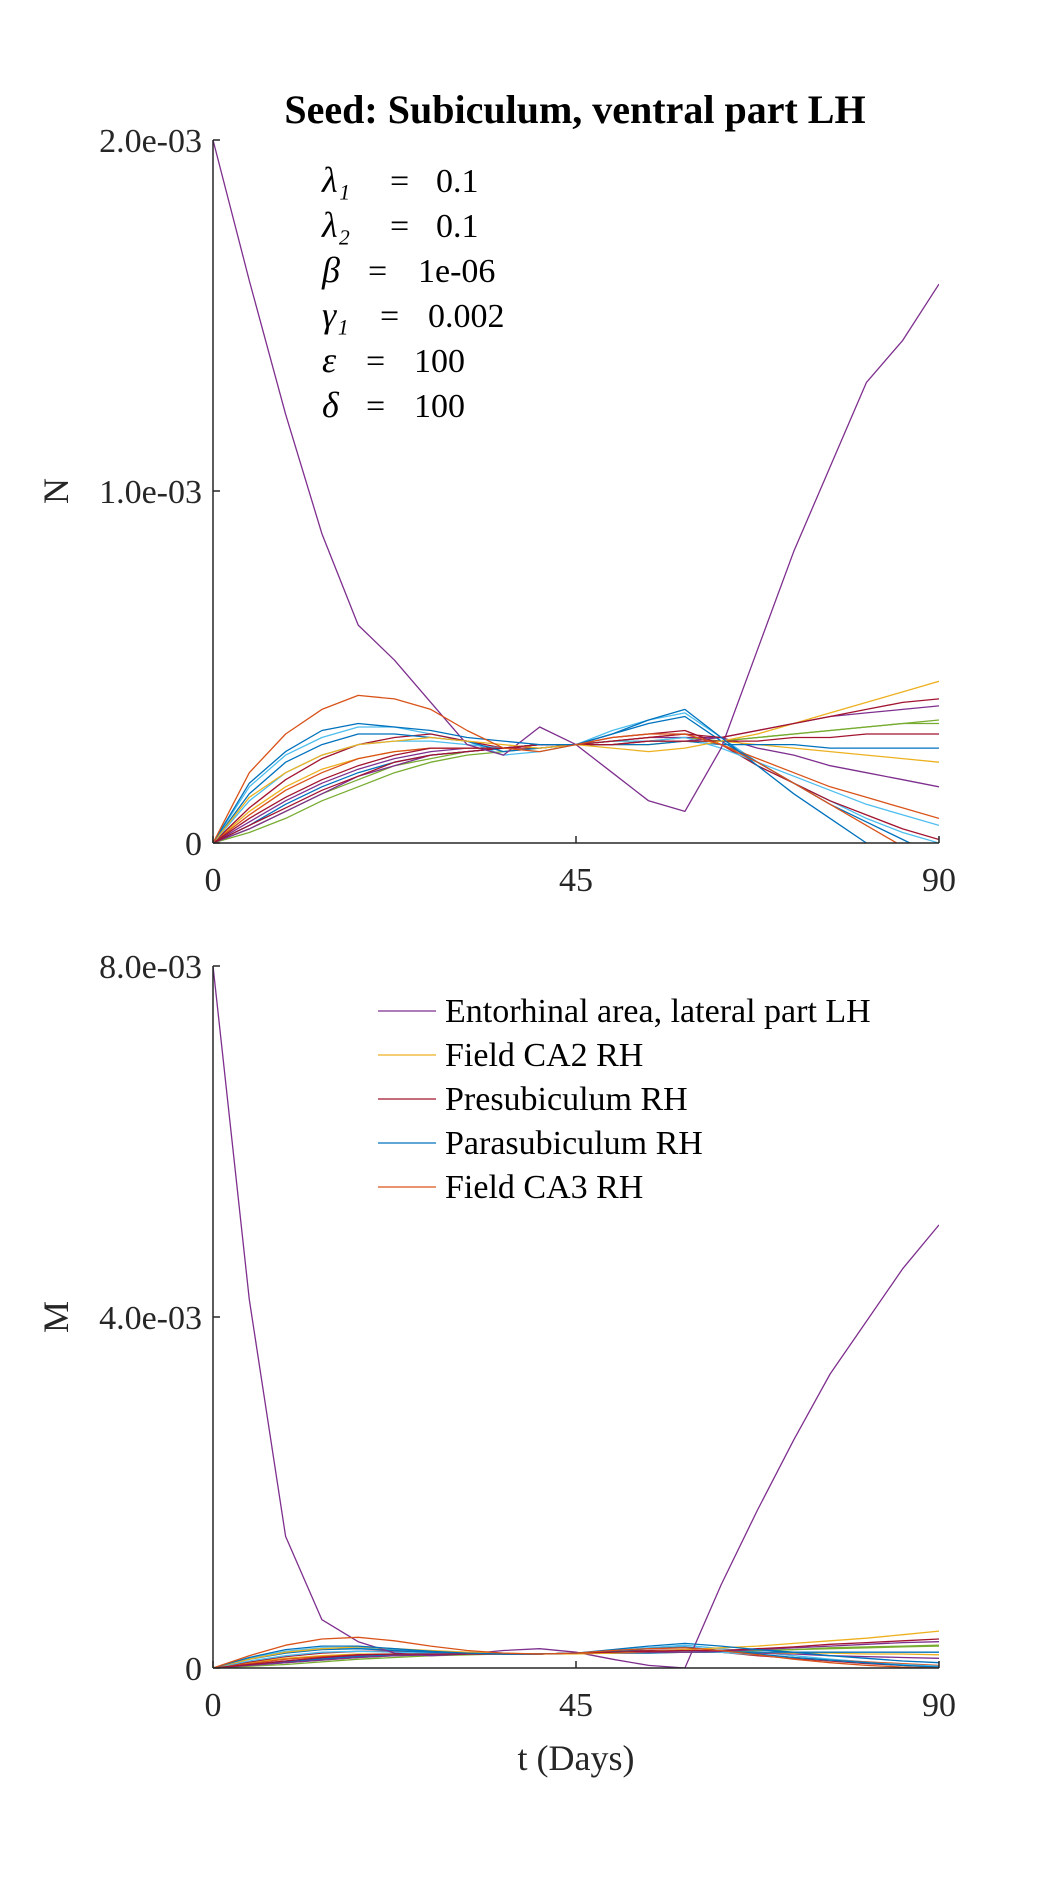 Image resolution: width=1042 pixels, height=1881 pixels. What do you see at coordinates (150, 1318) in the screenshot?
I see `bottom-y-tick-label: 4.0e-03` at bounding box center [150, 1318].